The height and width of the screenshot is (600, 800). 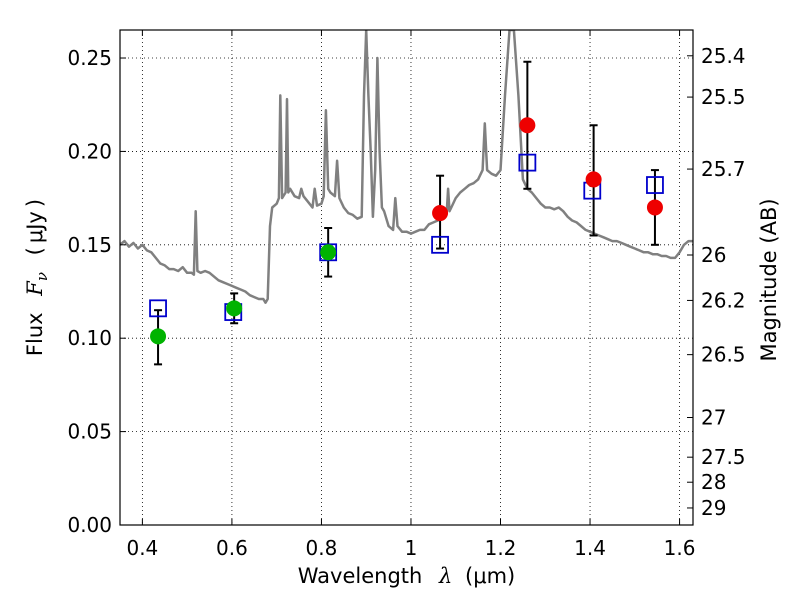 I want to click on y-label-close: ), so click(x=35, y=203).